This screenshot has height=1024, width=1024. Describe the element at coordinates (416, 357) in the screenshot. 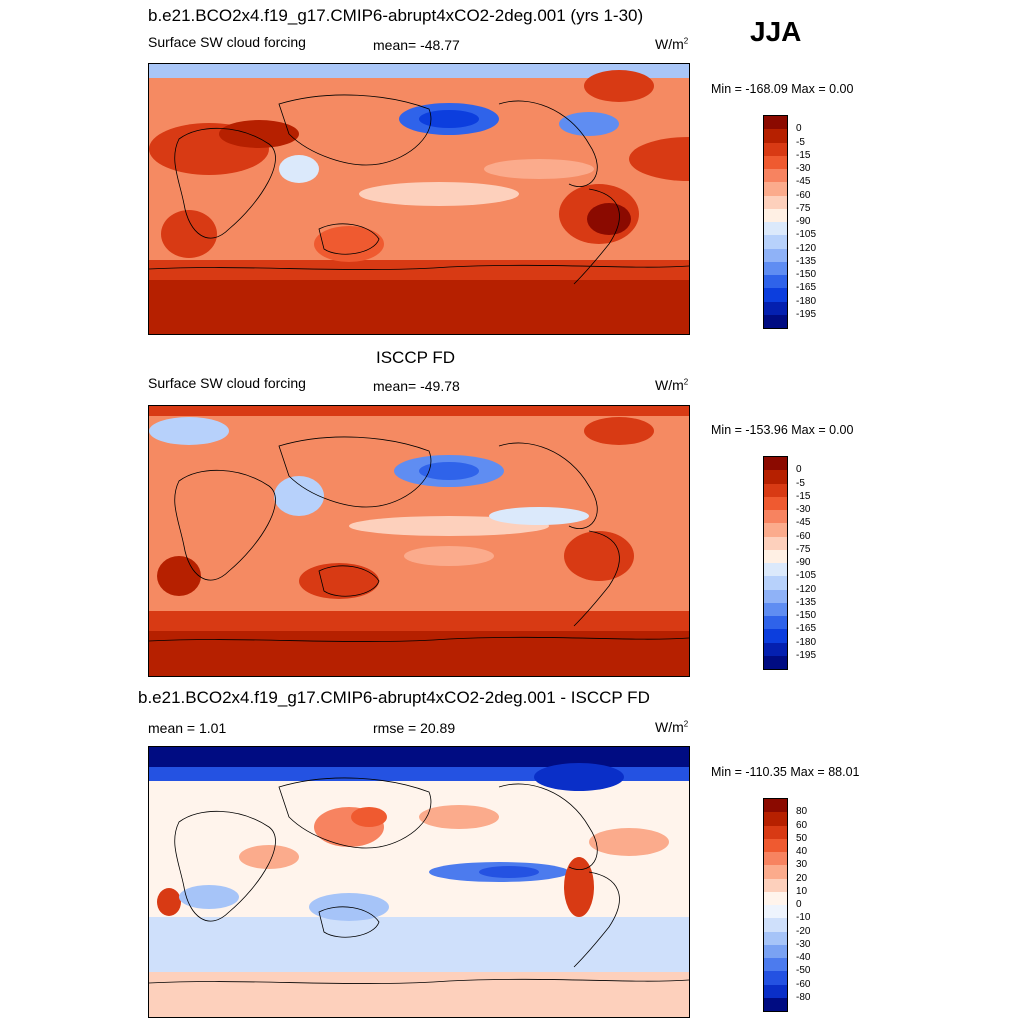

I see `panel-2-title: ISCCP FD` at that location.